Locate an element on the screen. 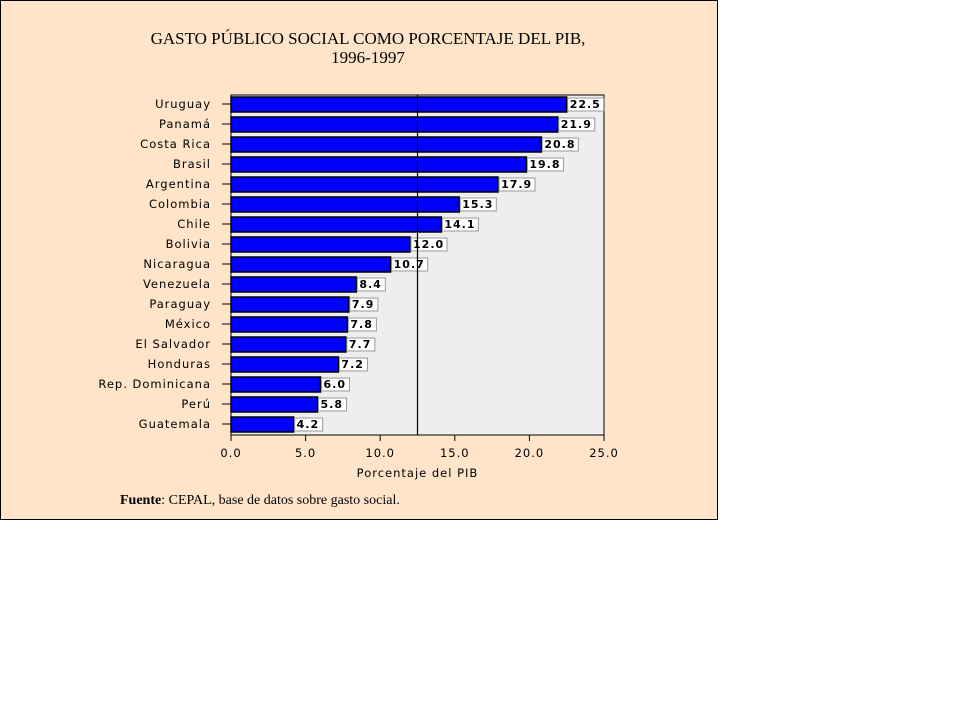 The height and width of the screenshot is (719, 959). data-label: 14.1 is located at coordinates (459, 224).